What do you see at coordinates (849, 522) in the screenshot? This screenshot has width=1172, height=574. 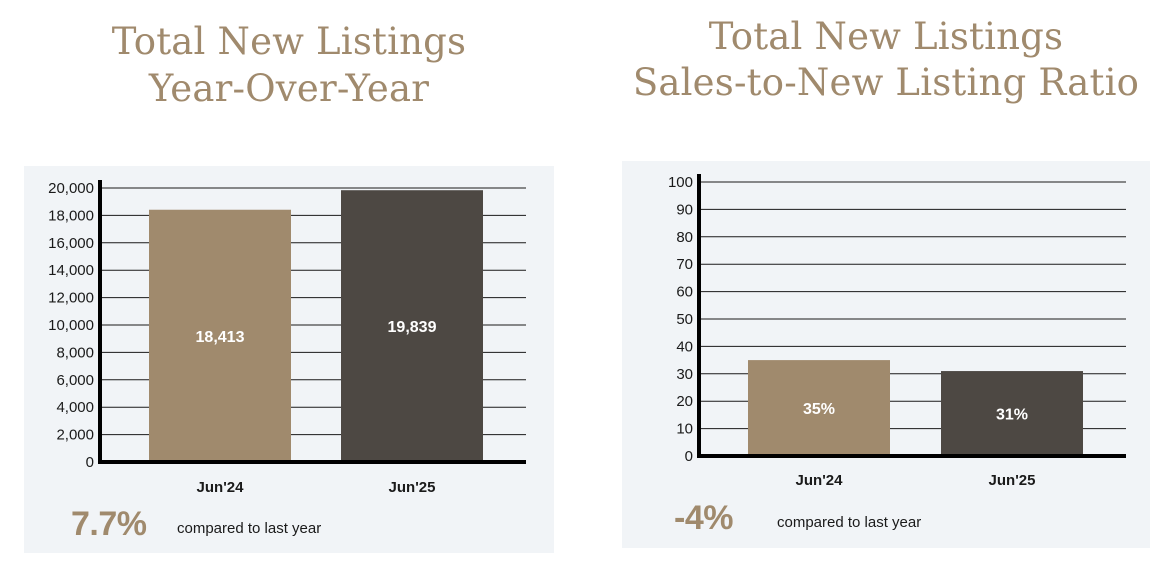 I see `change-caption-right: compared to last year` at bounding box center [849, 522].